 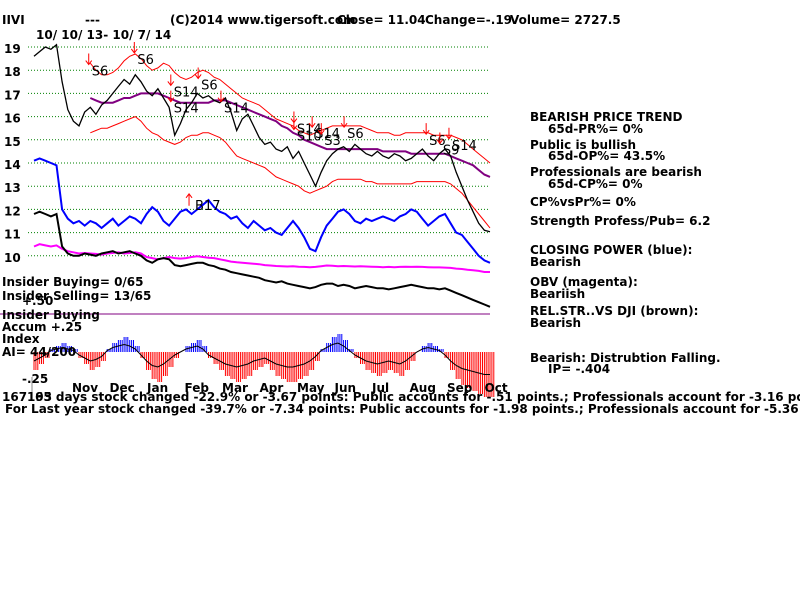 I want to click on x-tick-label: Mar, so click(x=235, y=388).